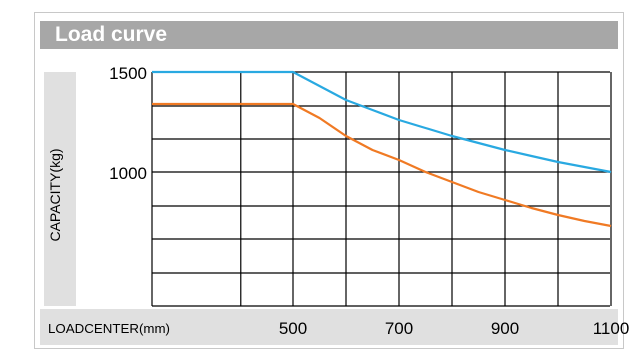 The image size is (637, 351). What do you see at coordinates (109, 328) in the screenshot?
I see `x-axis-label: LOADCENTER(mm)` at bounding box center [109, 328].